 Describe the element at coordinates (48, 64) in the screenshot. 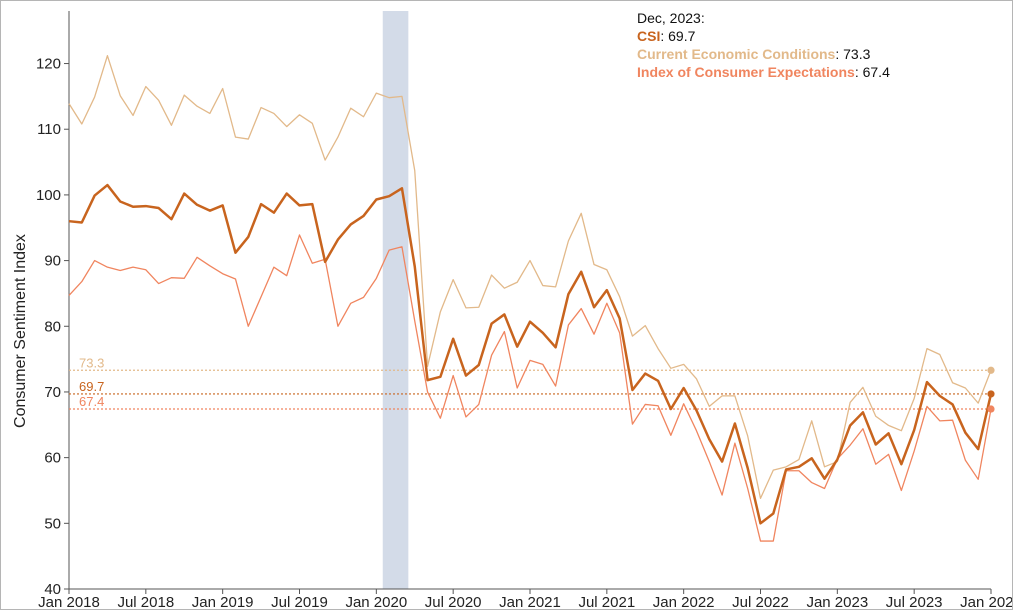

I see `y-tick-label: 120` at that location.